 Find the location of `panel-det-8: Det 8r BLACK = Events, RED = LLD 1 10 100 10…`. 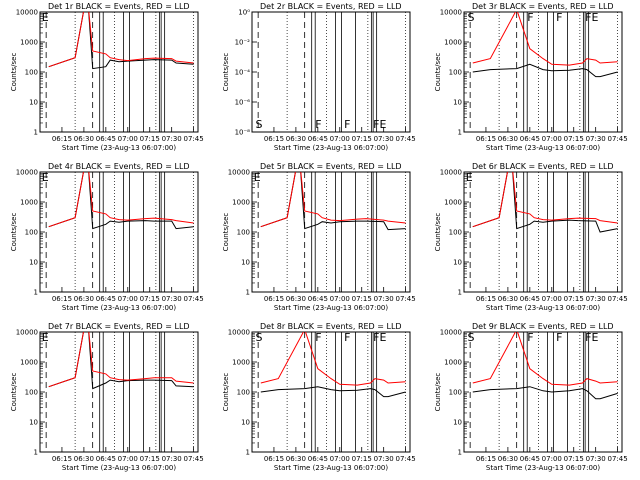

panel-det-8: Det 8r BLACK = Events, RED = LLD 1 10 100 10… is located at coordinates (319, 397).